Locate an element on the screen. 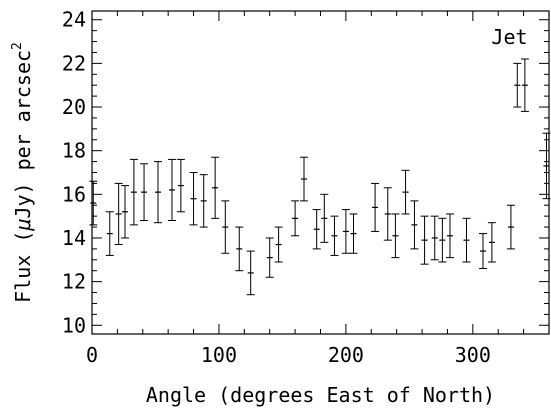 The image size is (551, 409). y-axis-title-part: Flux ( is located at coordinates (23, 267).